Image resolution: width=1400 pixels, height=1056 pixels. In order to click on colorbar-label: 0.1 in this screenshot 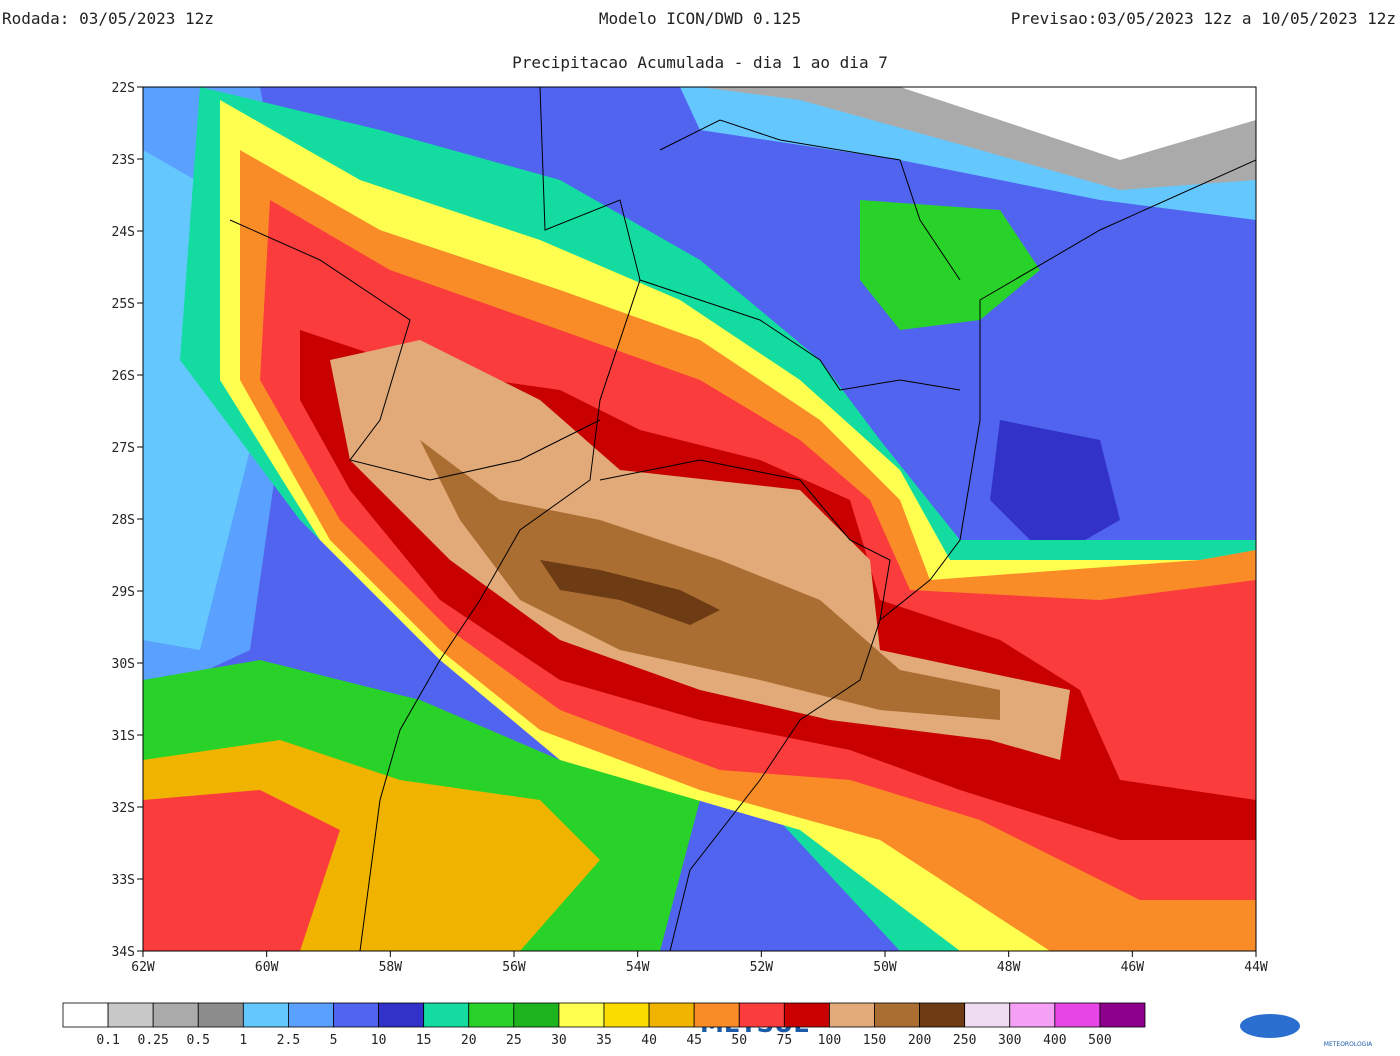, I will do `click(107, 1040)`.